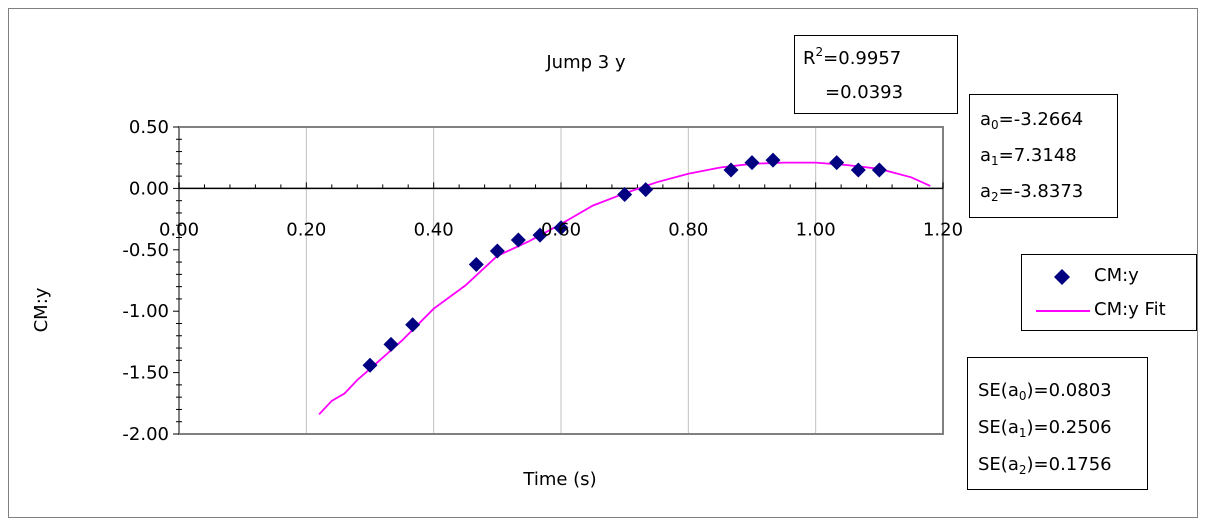 This screenshot has height=527, width=1207. Describe the element at coordinates (1041, 191) in the screenshot. I see `a2-value: =-3.8373` at that location.